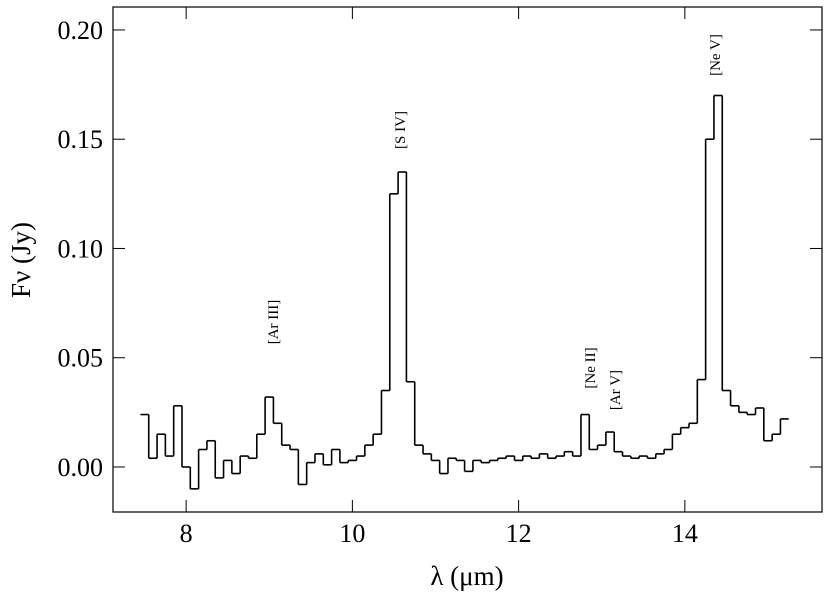  I want to click on x-axis-label: λ (μm), so click(466, 576).